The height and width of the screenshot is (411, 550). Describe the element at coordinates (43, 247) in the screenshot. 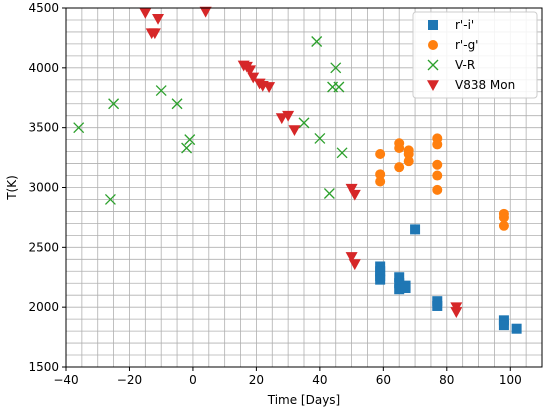

I see `y-tick-label: 2500` at that location.